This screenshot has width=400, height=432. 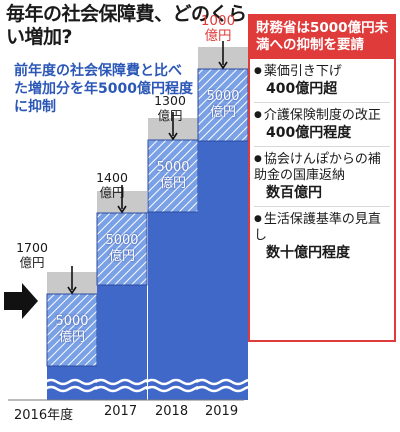 I want to click on chart-title: 毎年の社会保障費、どのくらい増加?, so click(x=126, y=25).